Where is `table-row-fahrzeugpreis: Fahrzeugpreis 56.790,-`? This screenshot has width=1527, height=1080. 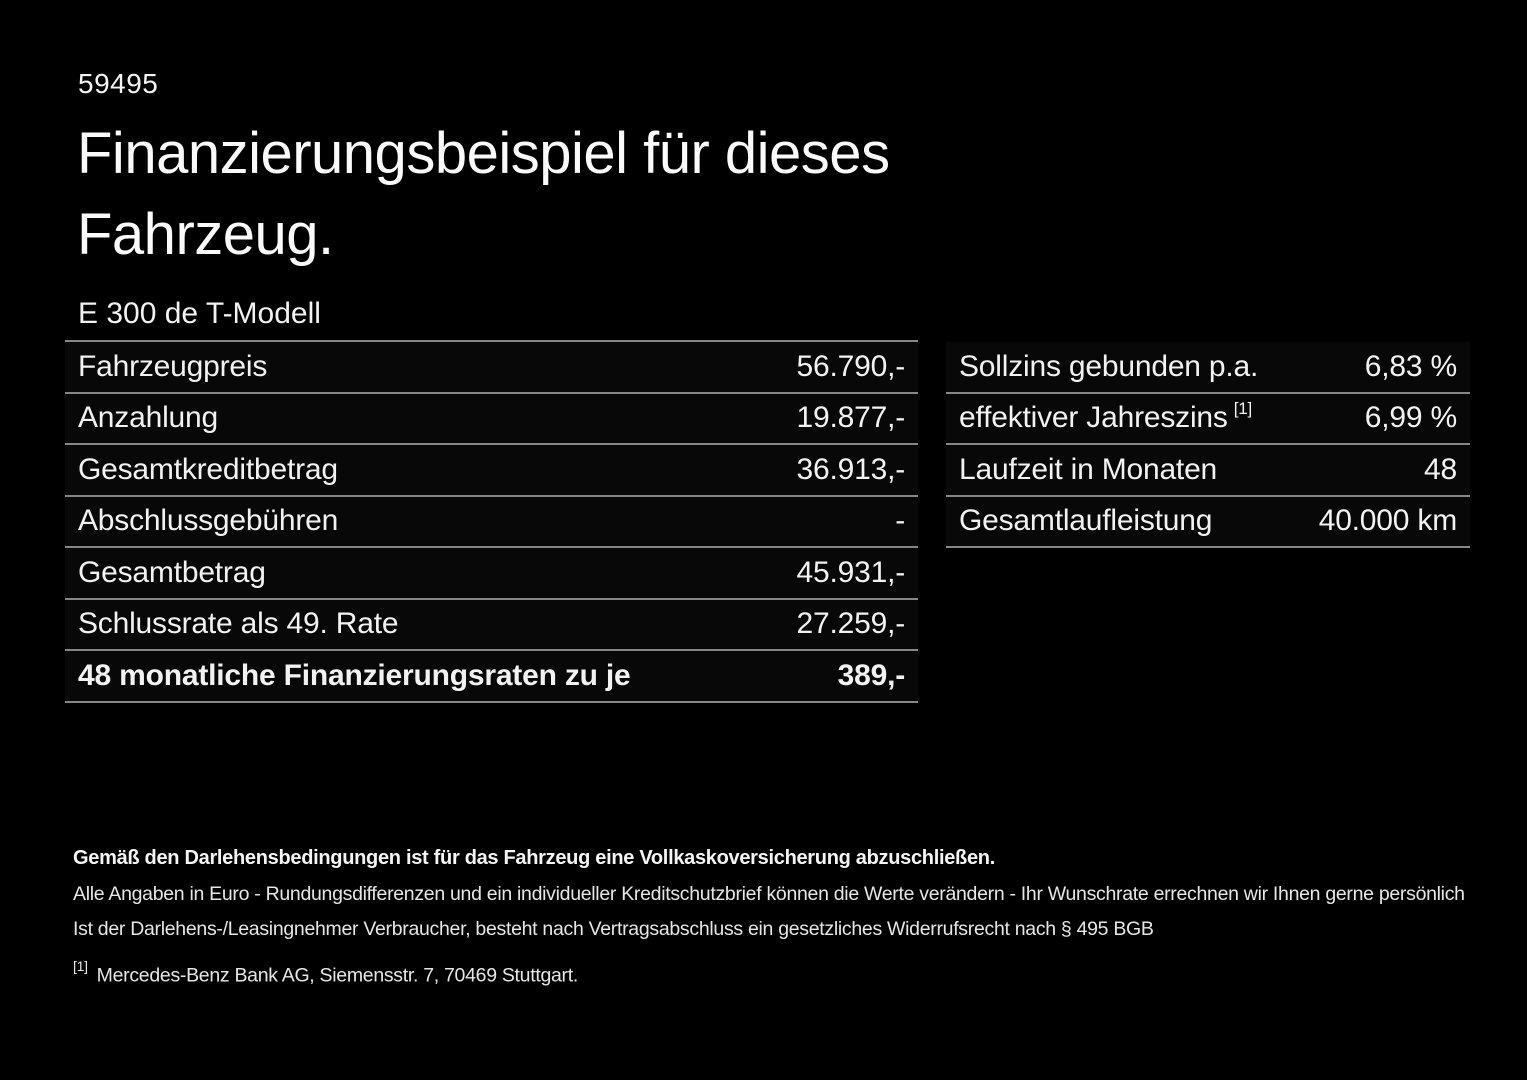 table-row-fahrzeugpreis: Fahrzeugpreis 56.790,- is located at coordinates (491, 368).